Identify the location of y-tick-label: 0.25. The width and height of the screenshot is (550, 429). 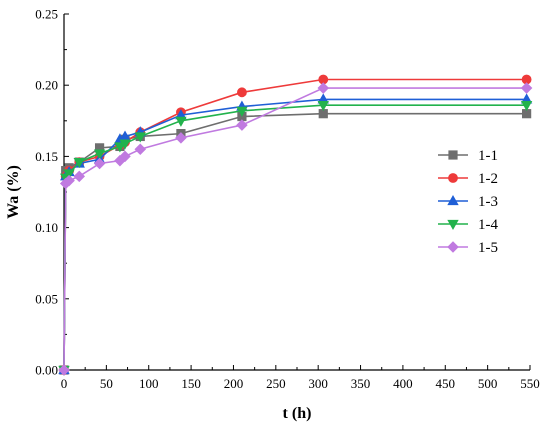
(46, 14).